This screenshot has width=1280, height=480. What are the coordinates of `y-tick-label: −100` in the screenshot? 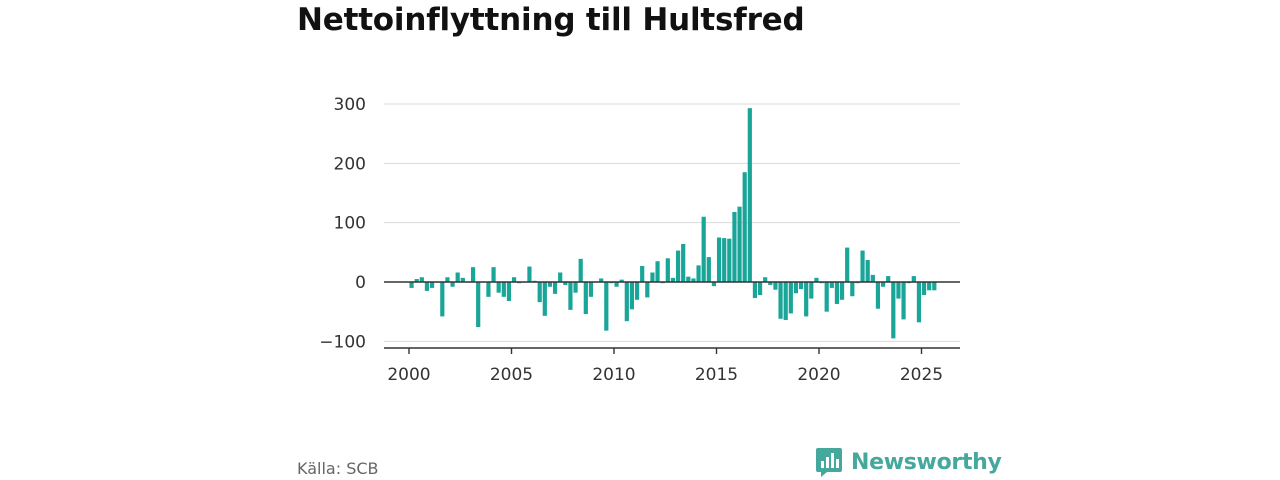 It's located at (342, 342).